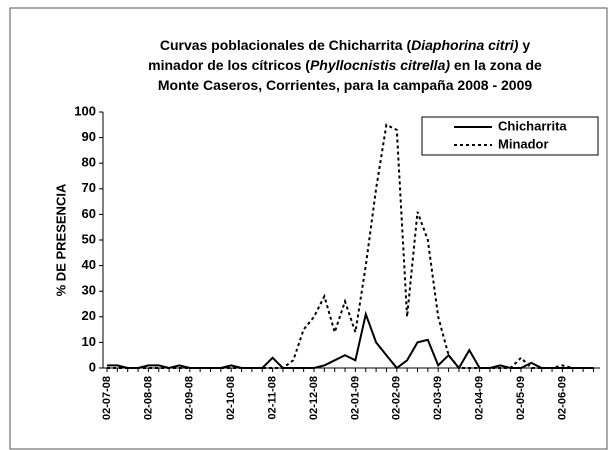 Image resolution: width=610 pixels, height=450 pixels. I want to click on title-part: Curvas poblacionales de Chicharrita (, so click(286, 45).